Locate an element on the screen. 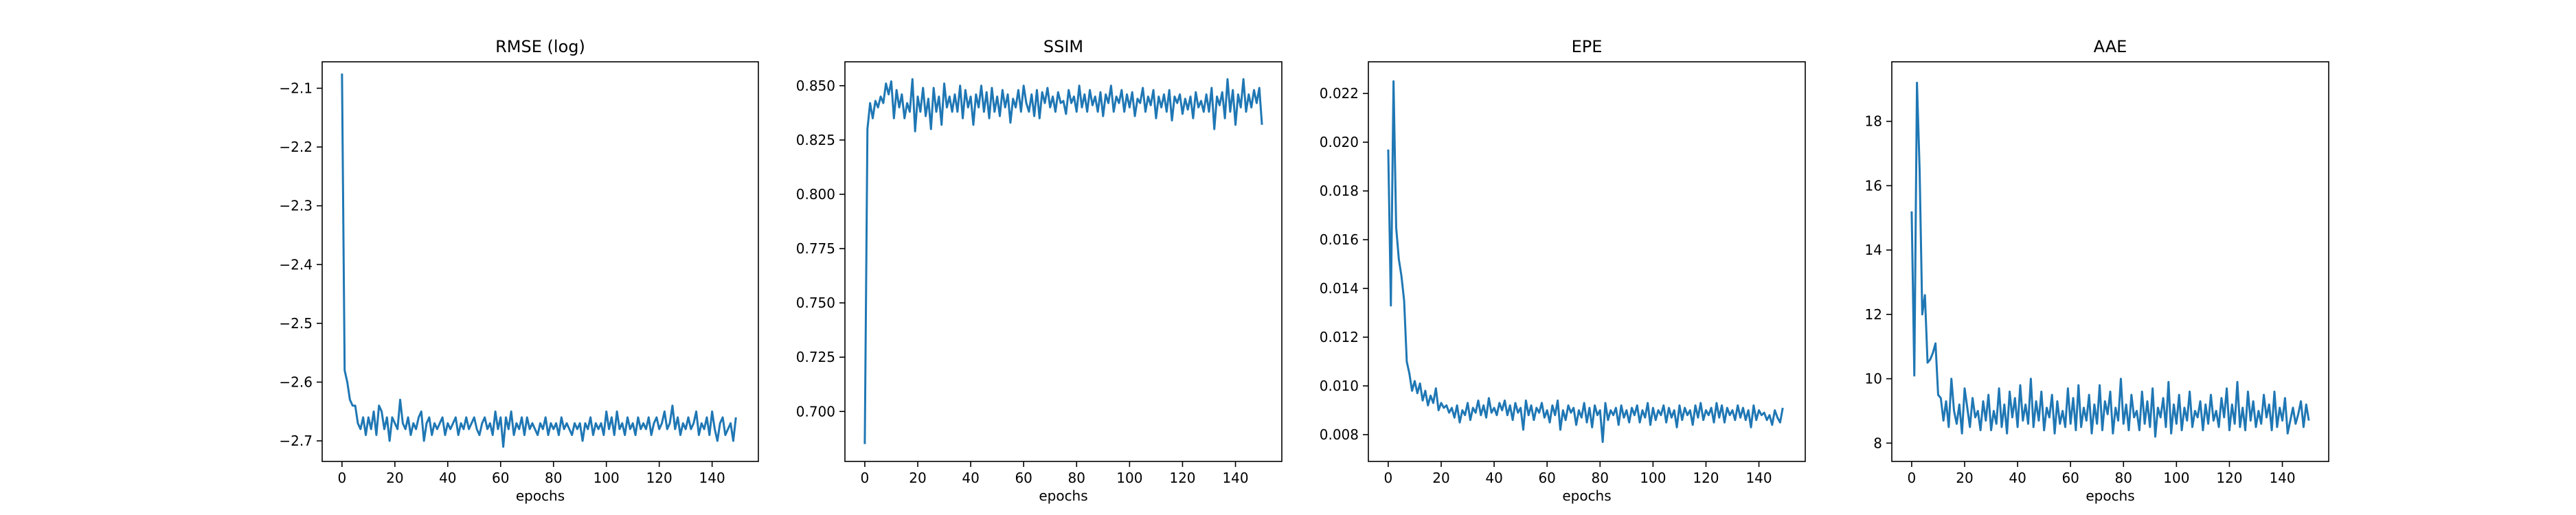  y-tick-label: −2.5 is located at coordinates (296, 323).